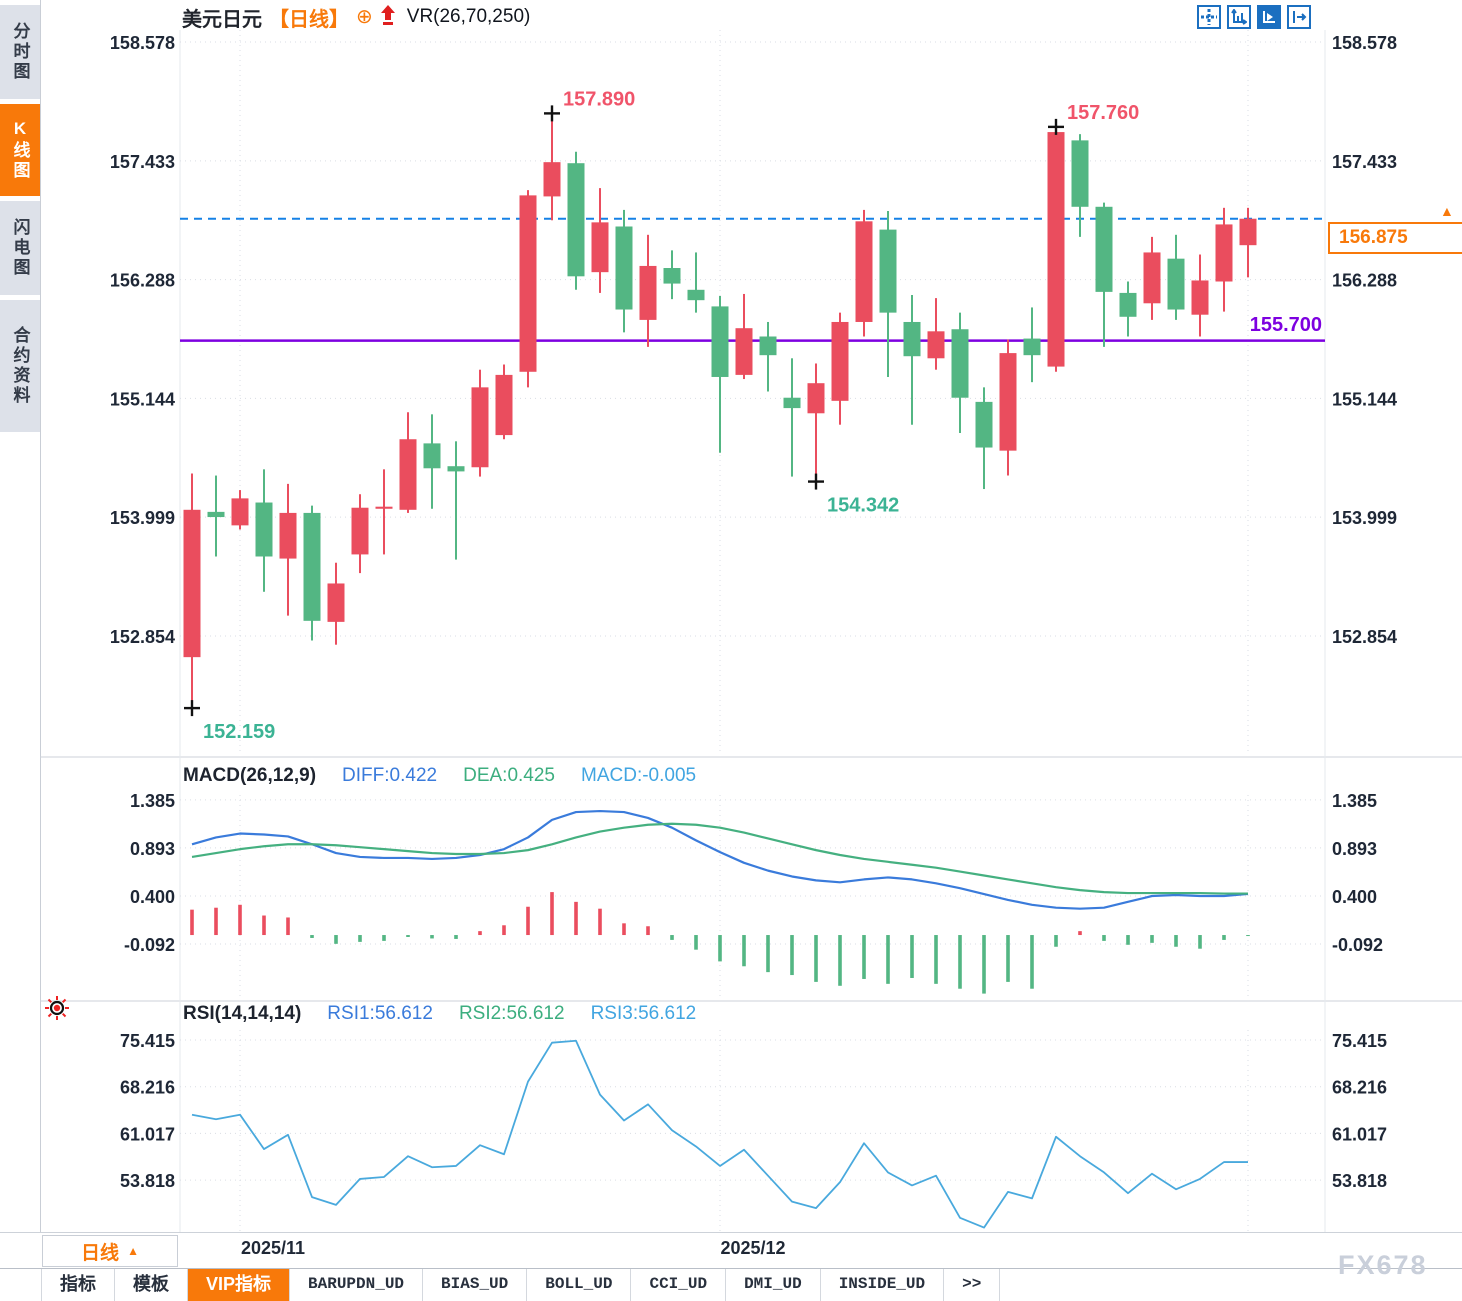 The height and width of the screenshot is (1301, 1462). Describe the element at coordinates (273, 1248) in the screenshot. I see `date-axis-label: 2025/11` at that location.